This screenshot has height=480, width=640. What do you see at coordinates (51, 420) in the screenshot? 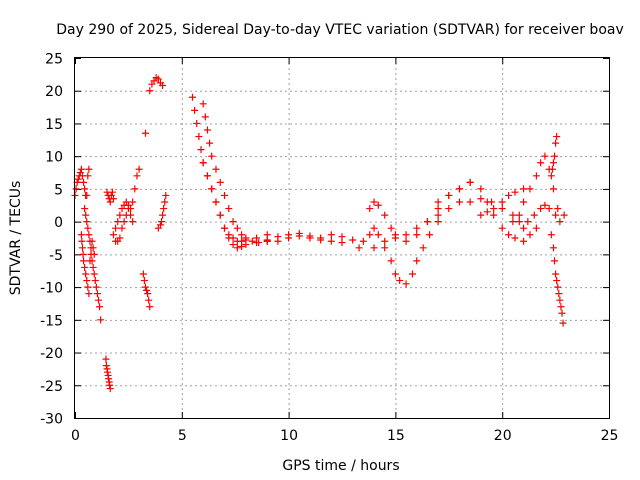
I see `y-tick-label: -30` at bounding box center [51, 420].